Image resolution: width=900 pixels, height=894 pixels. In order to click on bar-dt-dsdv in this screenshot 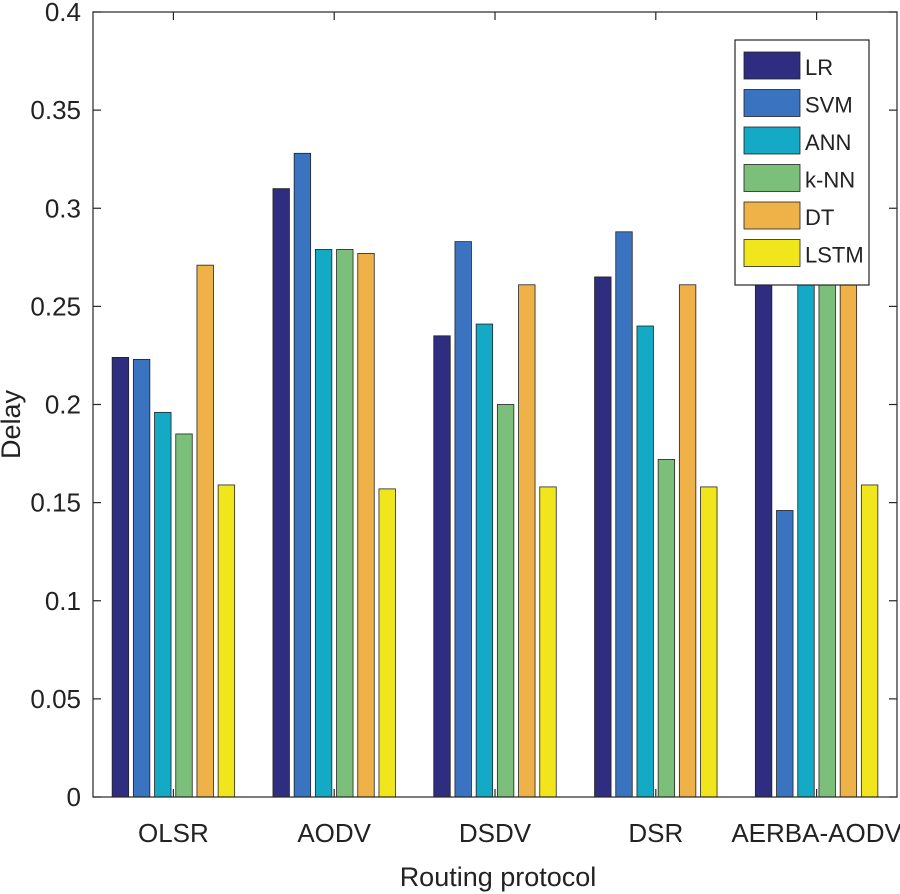, I will do `click(527, 541)`.